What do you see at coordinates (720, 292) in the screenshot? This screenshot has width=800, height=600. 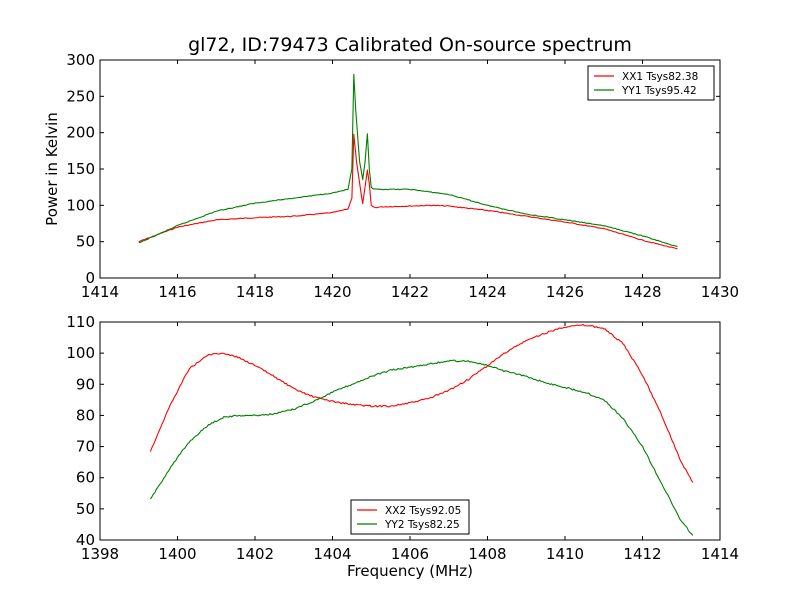 I see `x-tick-label: 1430` at bounding box center [720, 292].